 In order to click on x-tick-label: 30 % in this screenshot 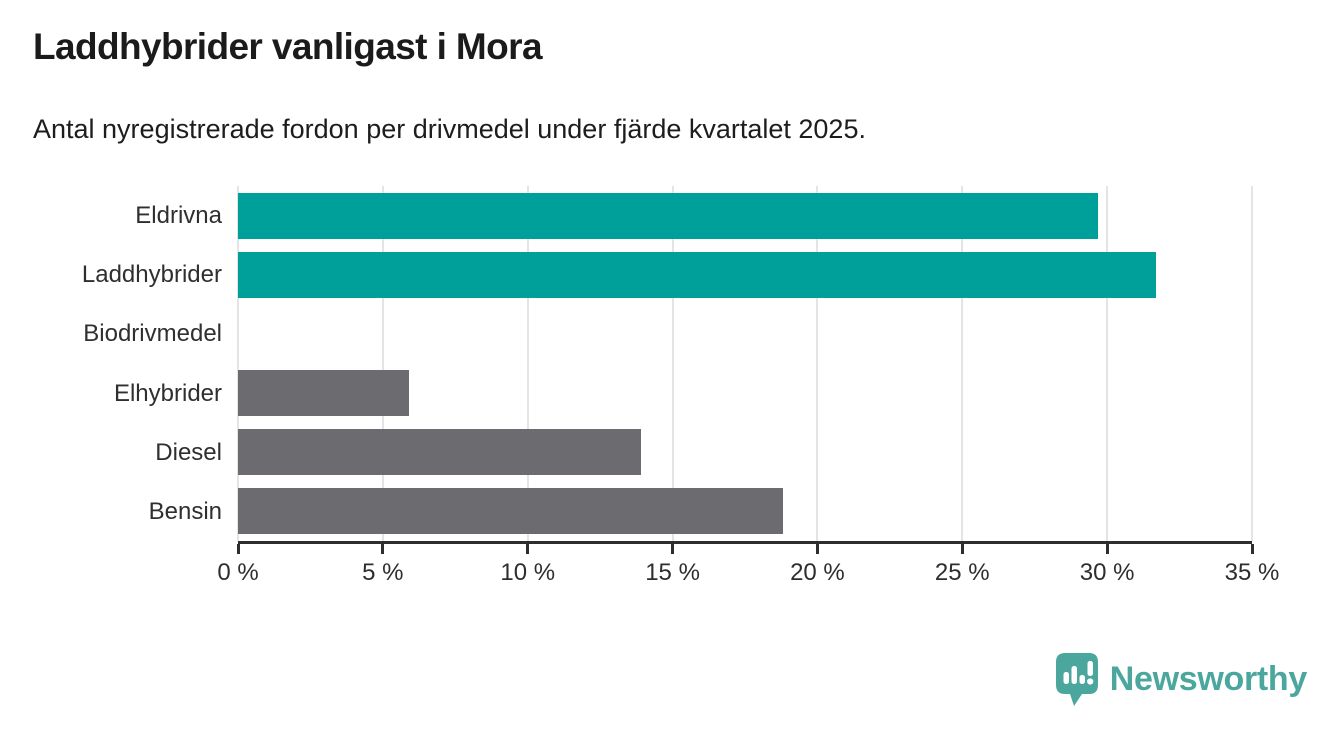, I will do `click(1107, 572)`.